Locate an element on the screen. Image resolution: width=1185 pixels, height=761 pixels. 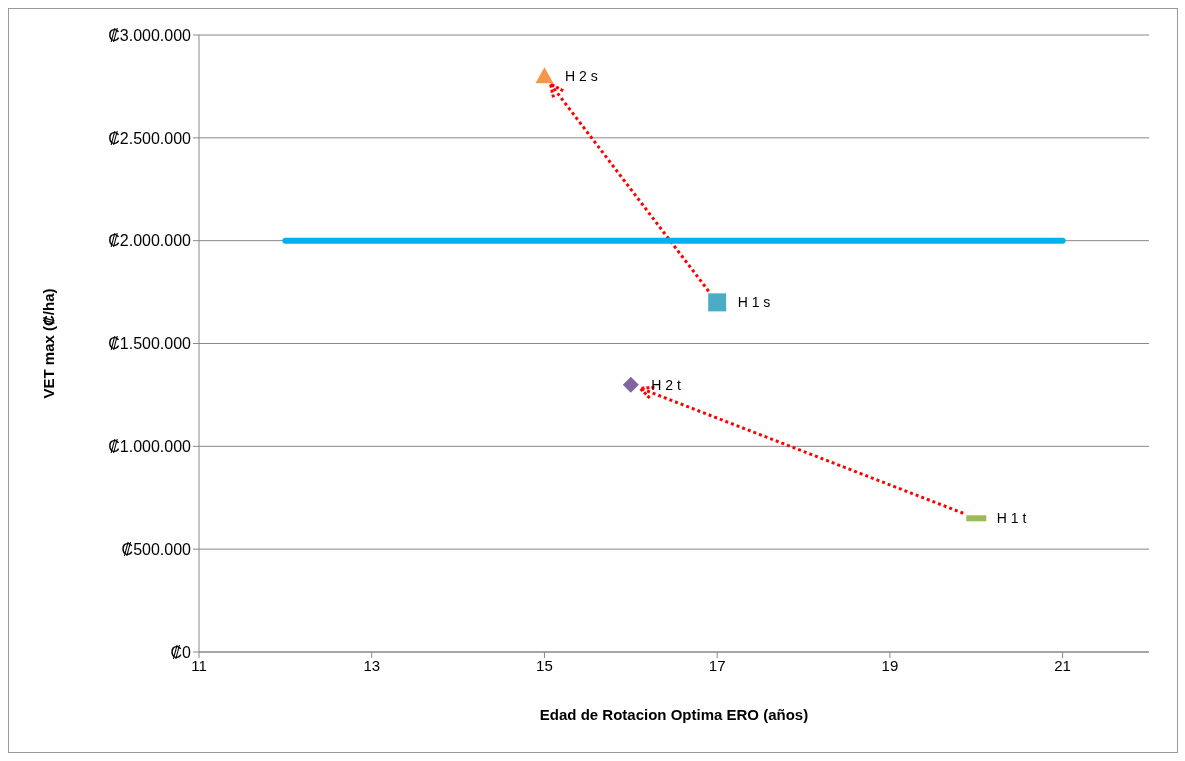
series-label: H 2 t is located at coordinates (666, 384).